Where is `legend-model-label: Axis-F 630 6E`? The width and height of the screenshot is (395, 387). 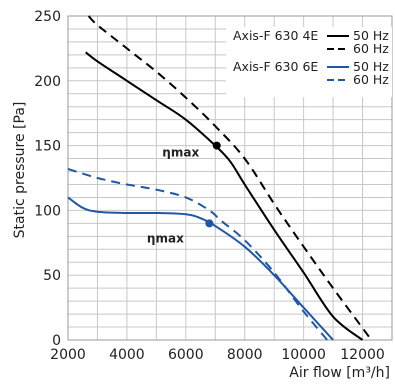
legend-model-label: Axis-F 630 6E is located at coordinates (275, 66).